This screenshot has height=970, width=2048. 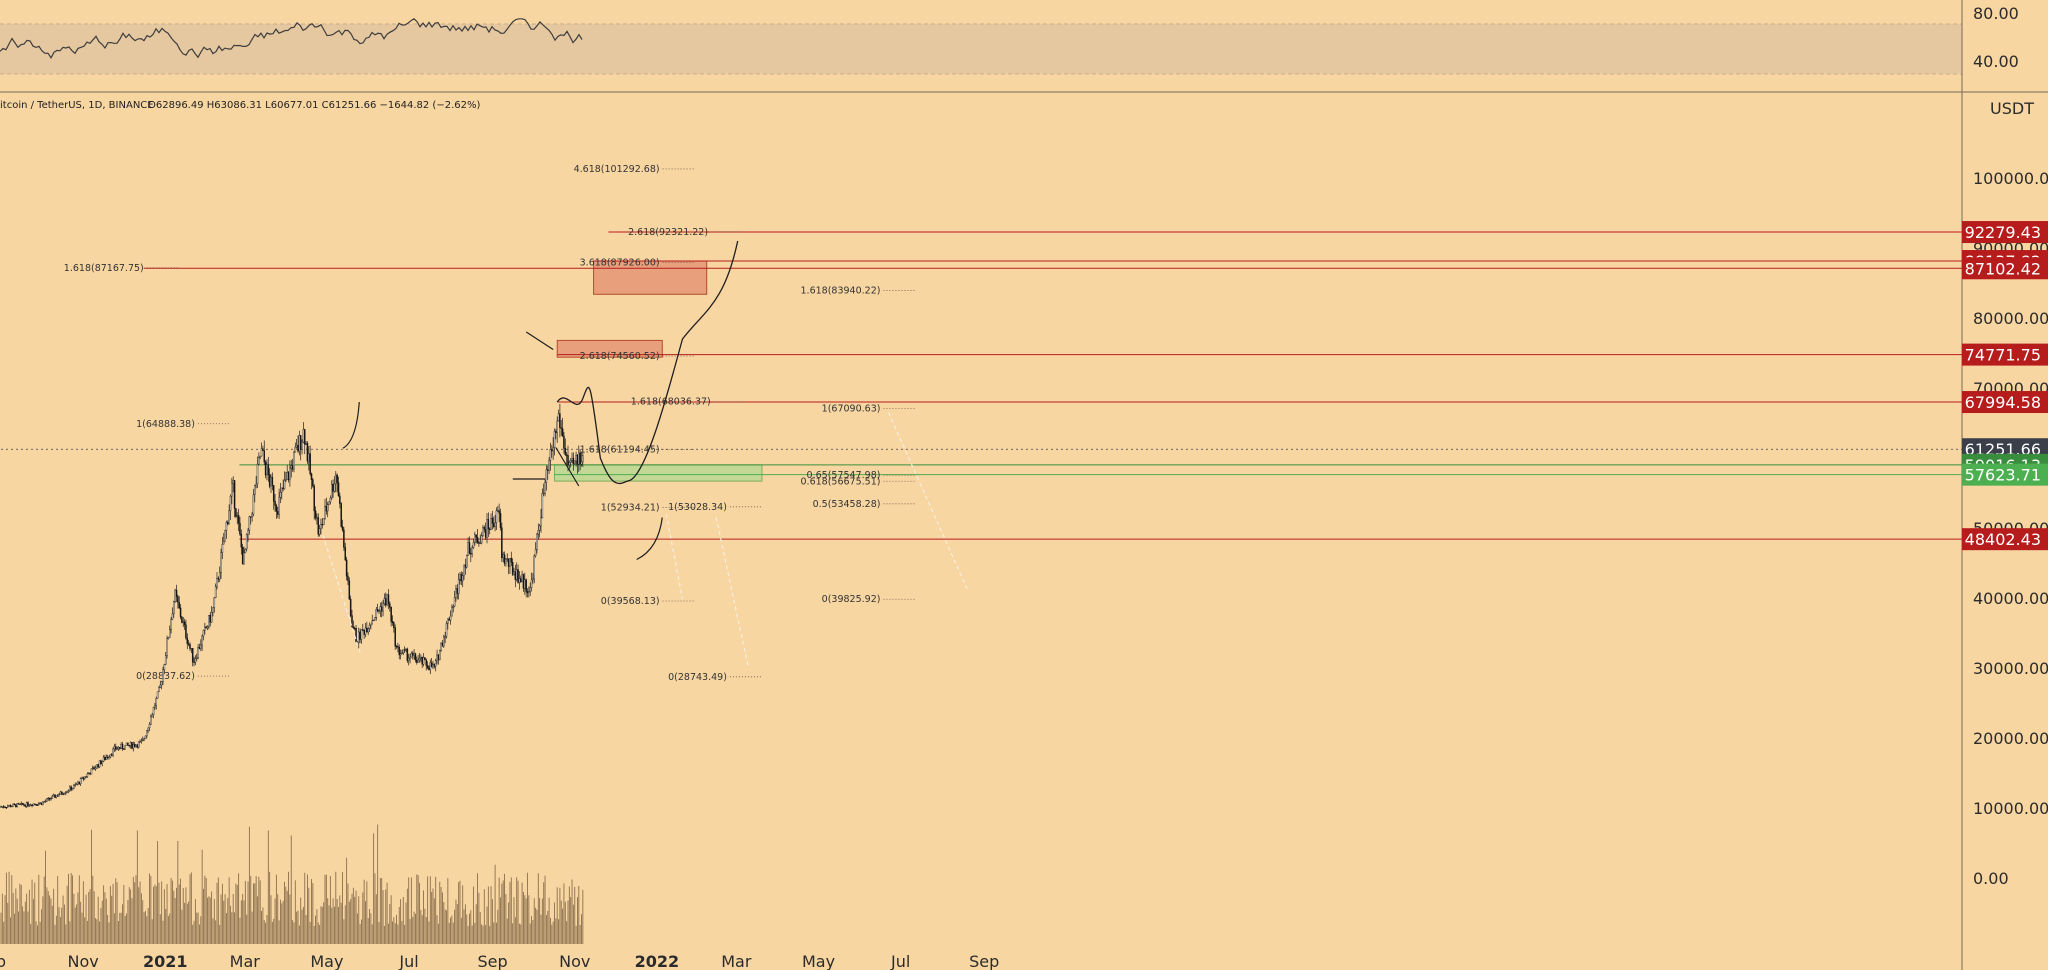 I want to click on time-axis-label: Sep, so click(x=493, y=961).